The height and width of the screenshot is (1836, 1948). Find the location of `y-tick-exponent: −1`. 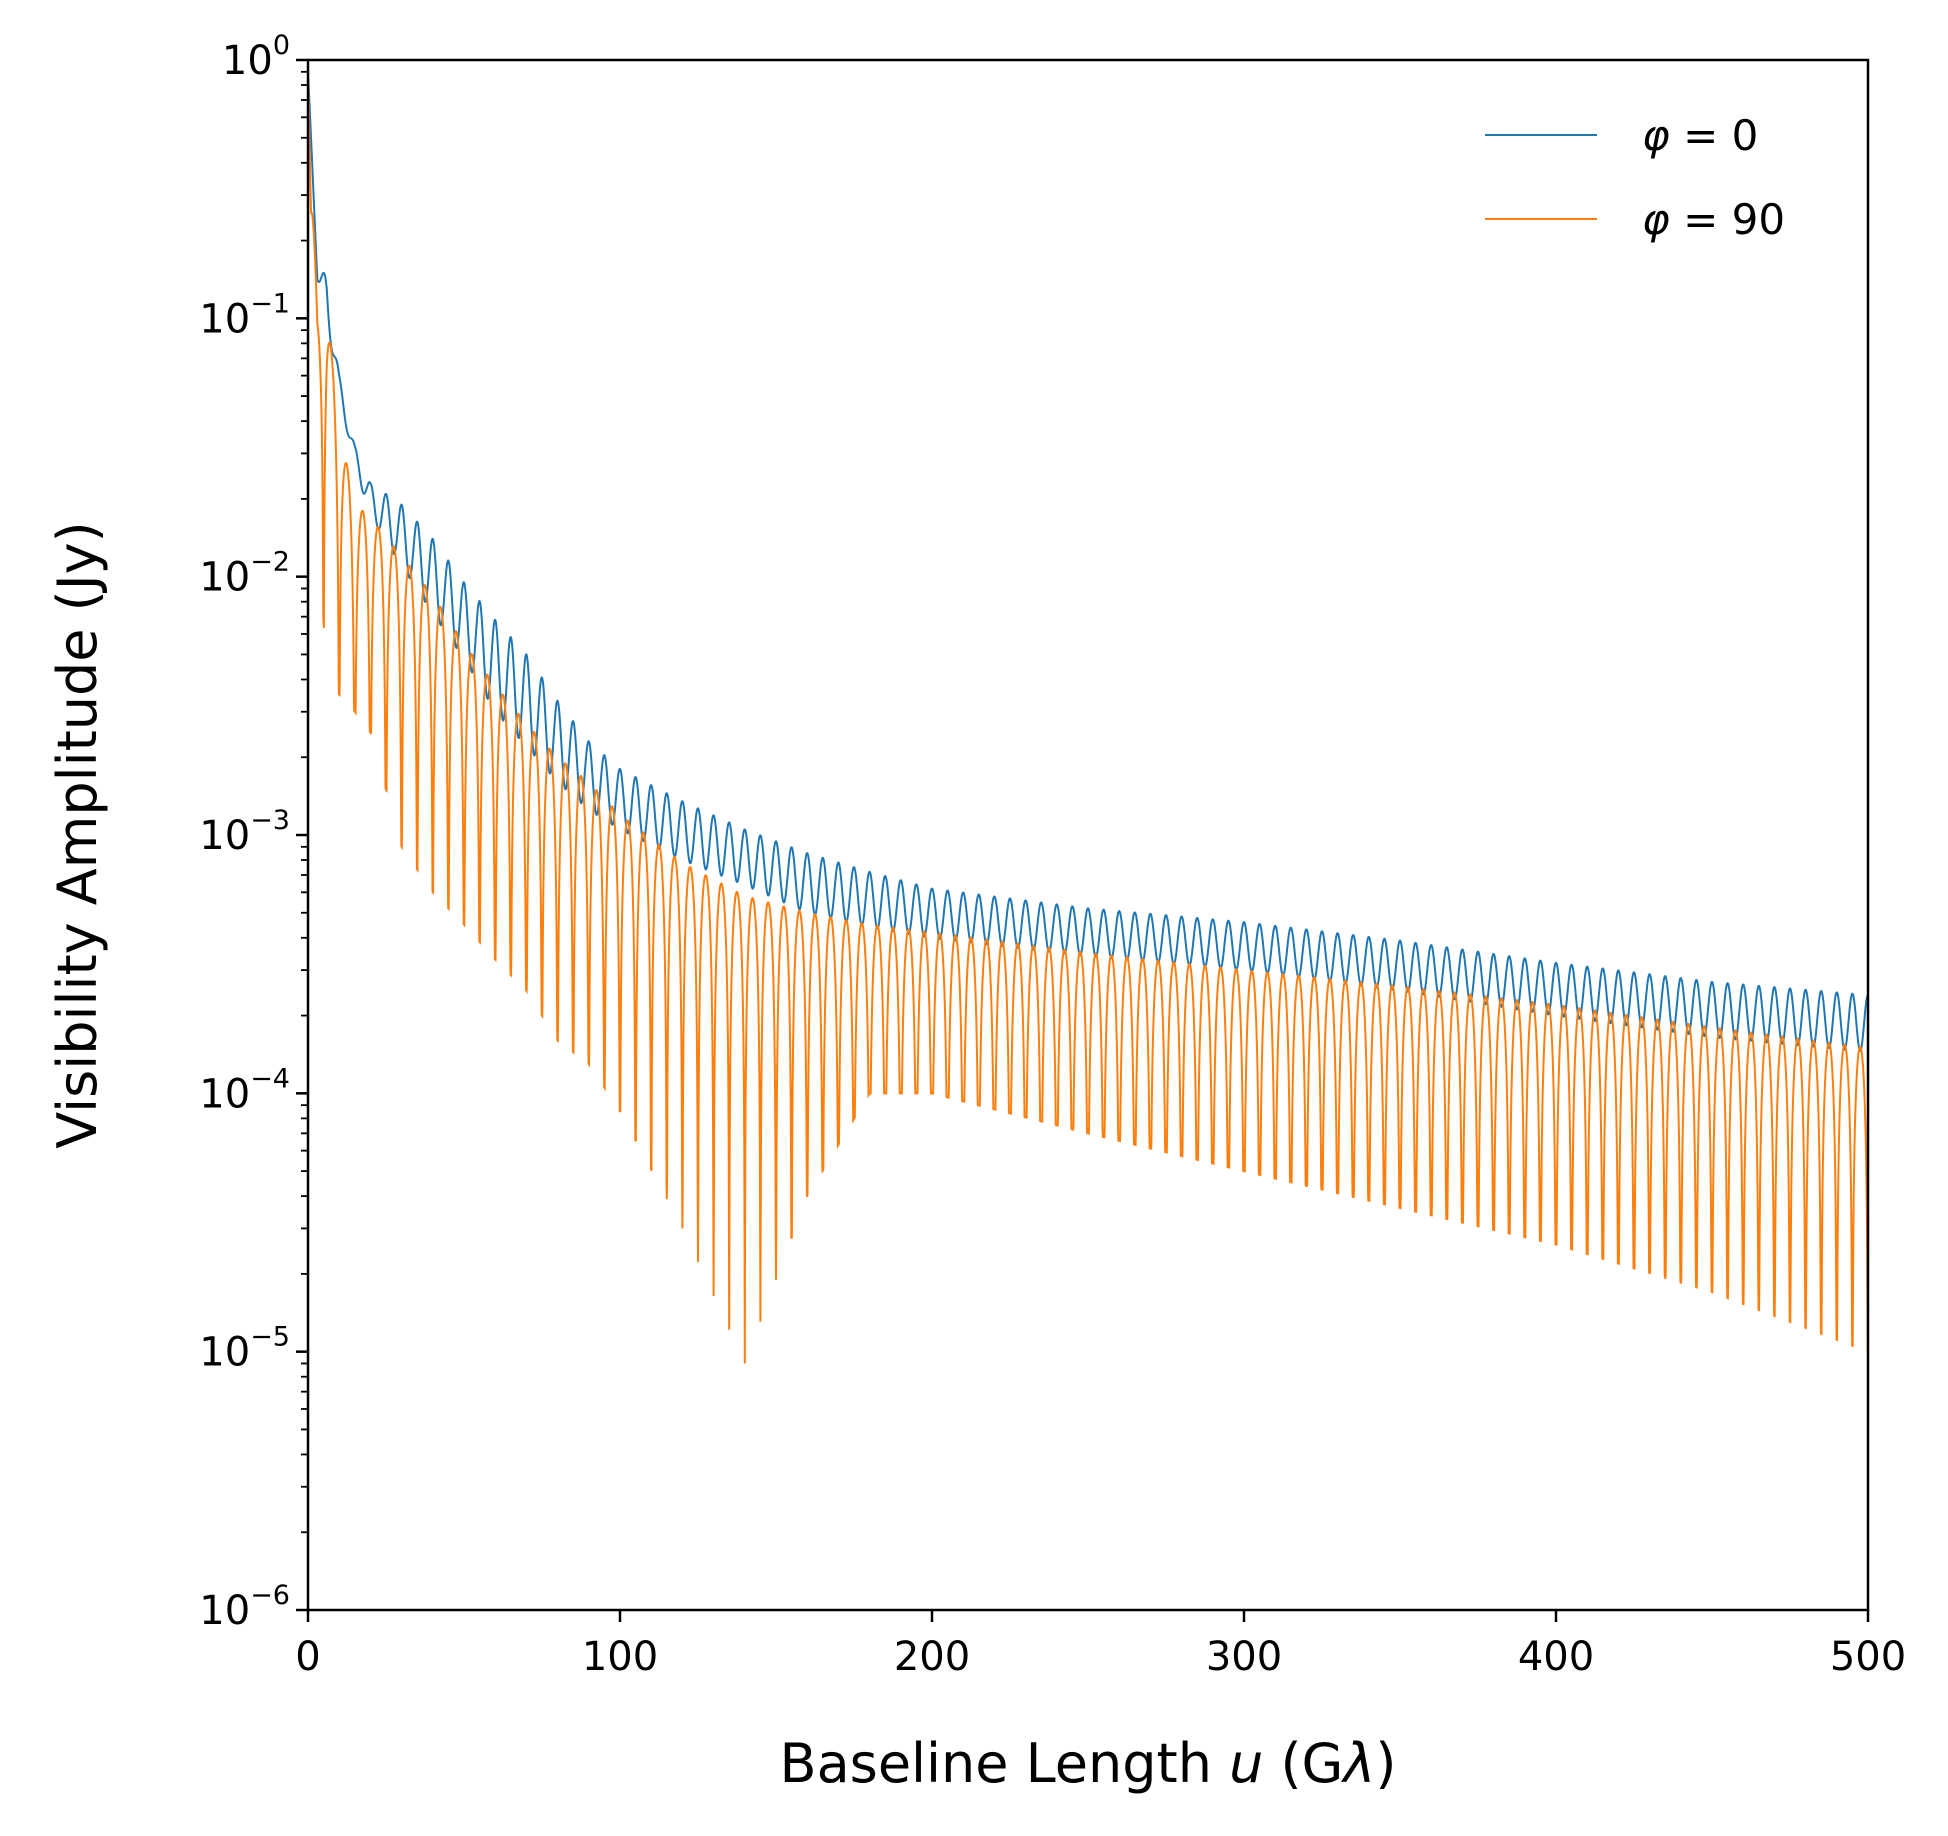

y-tick-exponent: −1 is located at coordinates (270, 303).